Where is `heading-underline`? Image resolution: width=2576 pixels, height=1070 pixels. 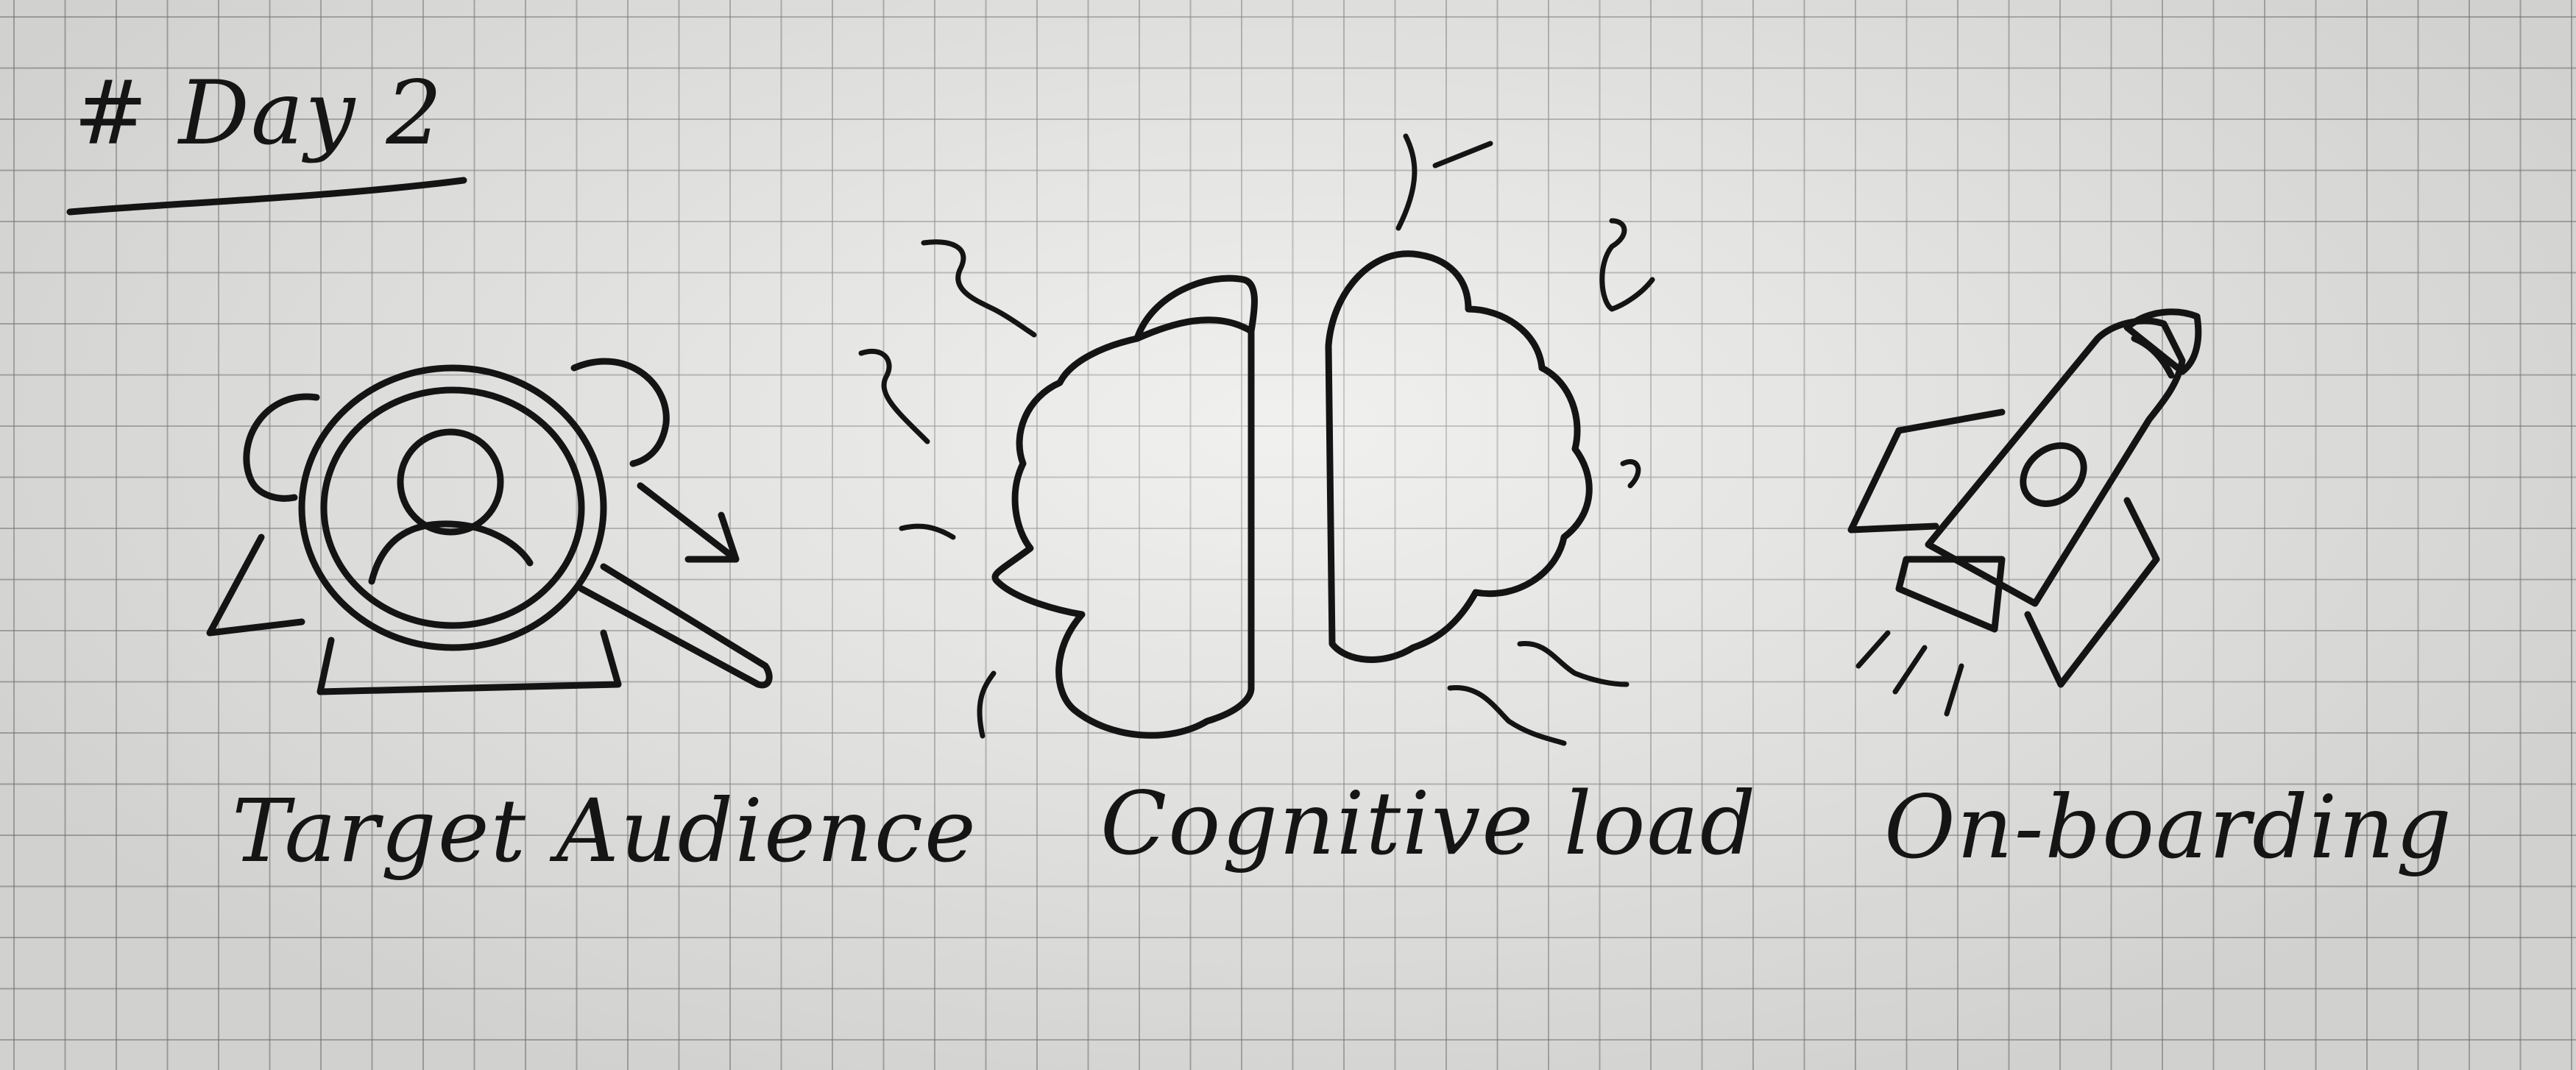
heading-underline is located at coordinates (266, 196).